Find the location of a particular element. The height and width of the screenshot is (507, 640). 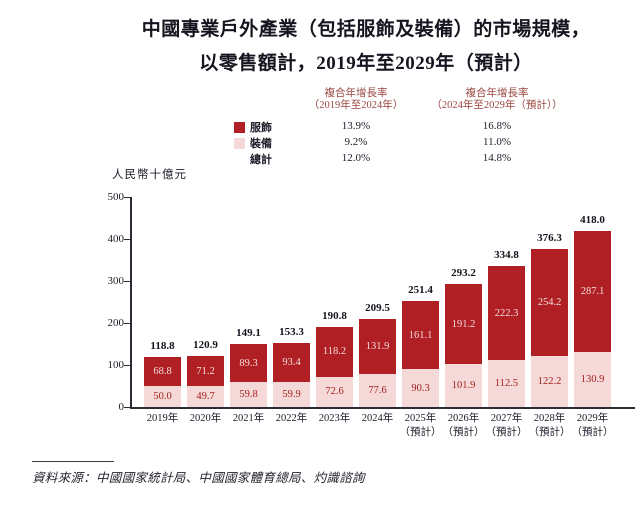

apparel-segment-2024年: 131.9 is located at coordinates (377, 347).